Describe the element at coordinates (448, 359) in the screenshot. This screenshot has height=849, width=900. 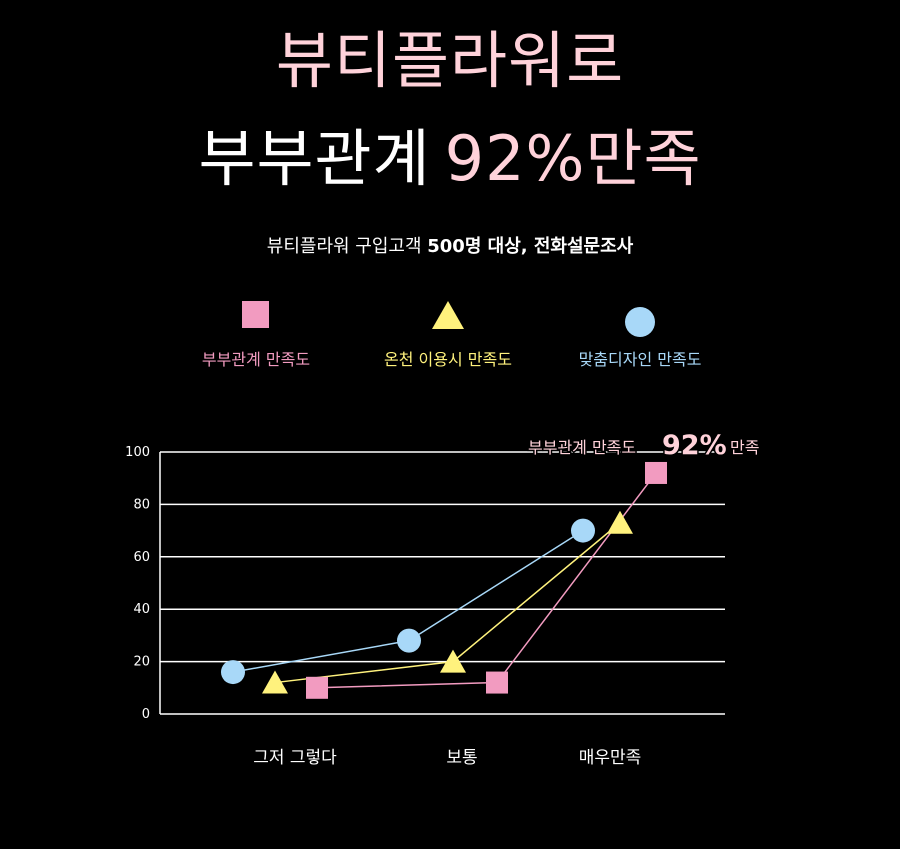
I see `legend-label-spa: 온천 이용시 만족도` at that location.